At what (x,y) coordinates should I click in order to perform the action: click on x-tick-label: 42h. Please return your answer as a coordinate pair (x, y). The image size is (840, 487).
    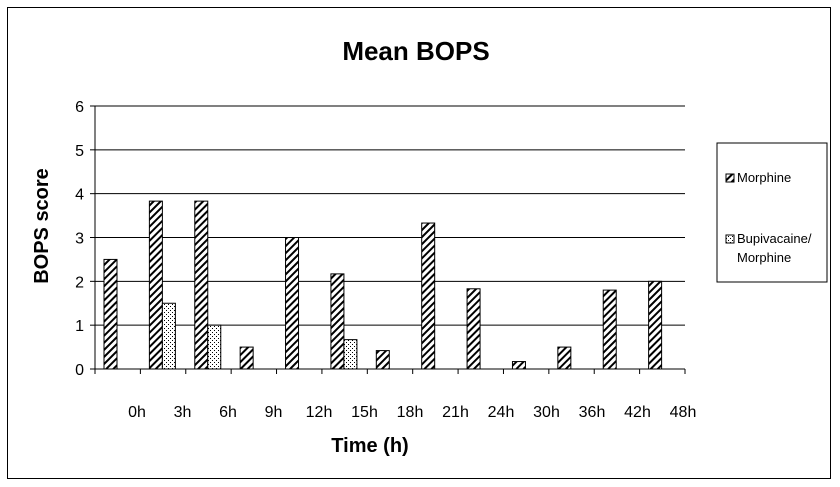
    Looking at the image, I should click on (637, 412).